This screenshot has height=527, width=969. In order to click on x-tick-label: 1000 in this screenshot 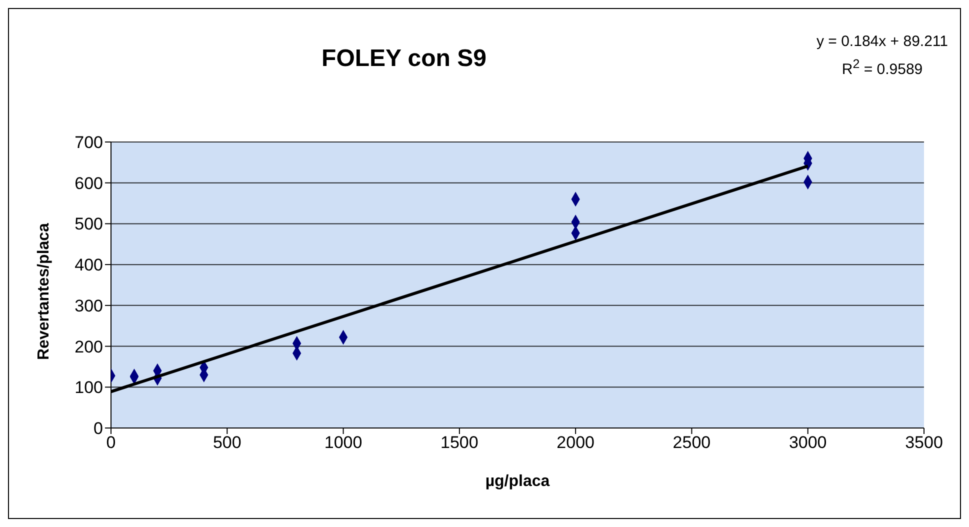, I will do `click(343, 442)`.